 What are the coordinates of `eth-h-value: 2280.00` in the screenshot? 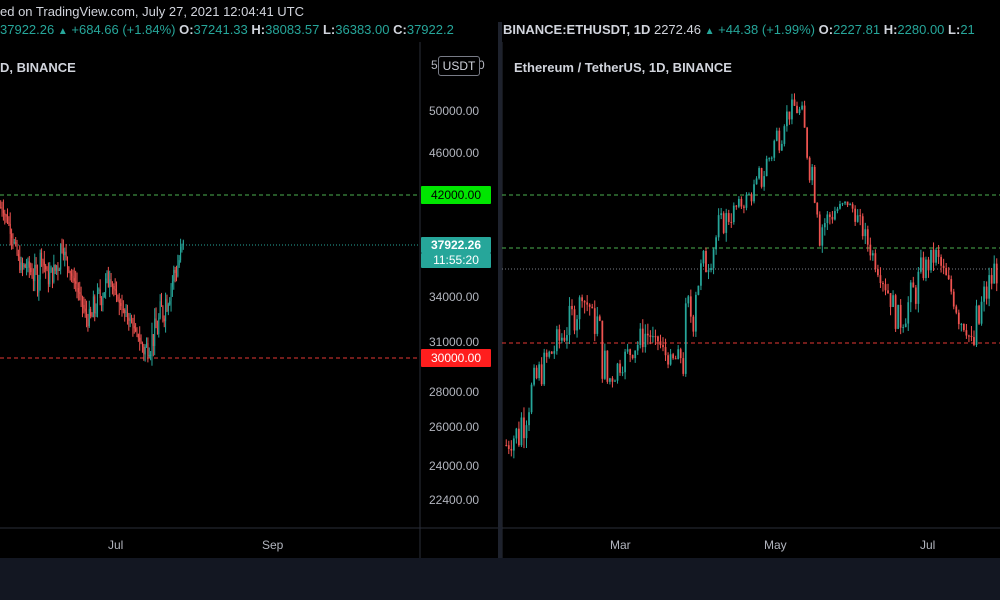 It's located at (921, 29).